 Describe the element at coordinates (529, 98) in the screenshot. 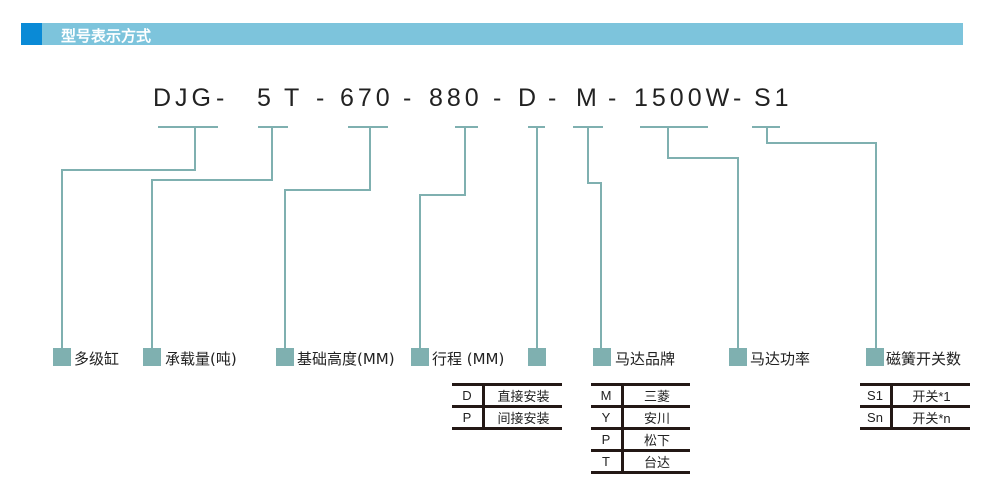

I see `model-install: D` at that location.